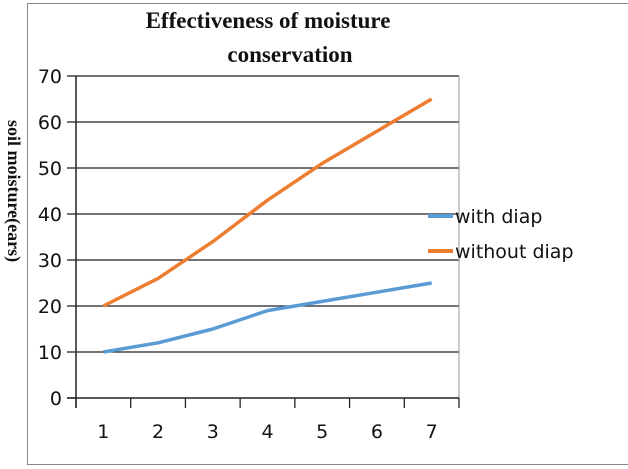 The width and height of the screenshot is (628, 469). I want to click on x-tick-label: 2, so click(158, 432).